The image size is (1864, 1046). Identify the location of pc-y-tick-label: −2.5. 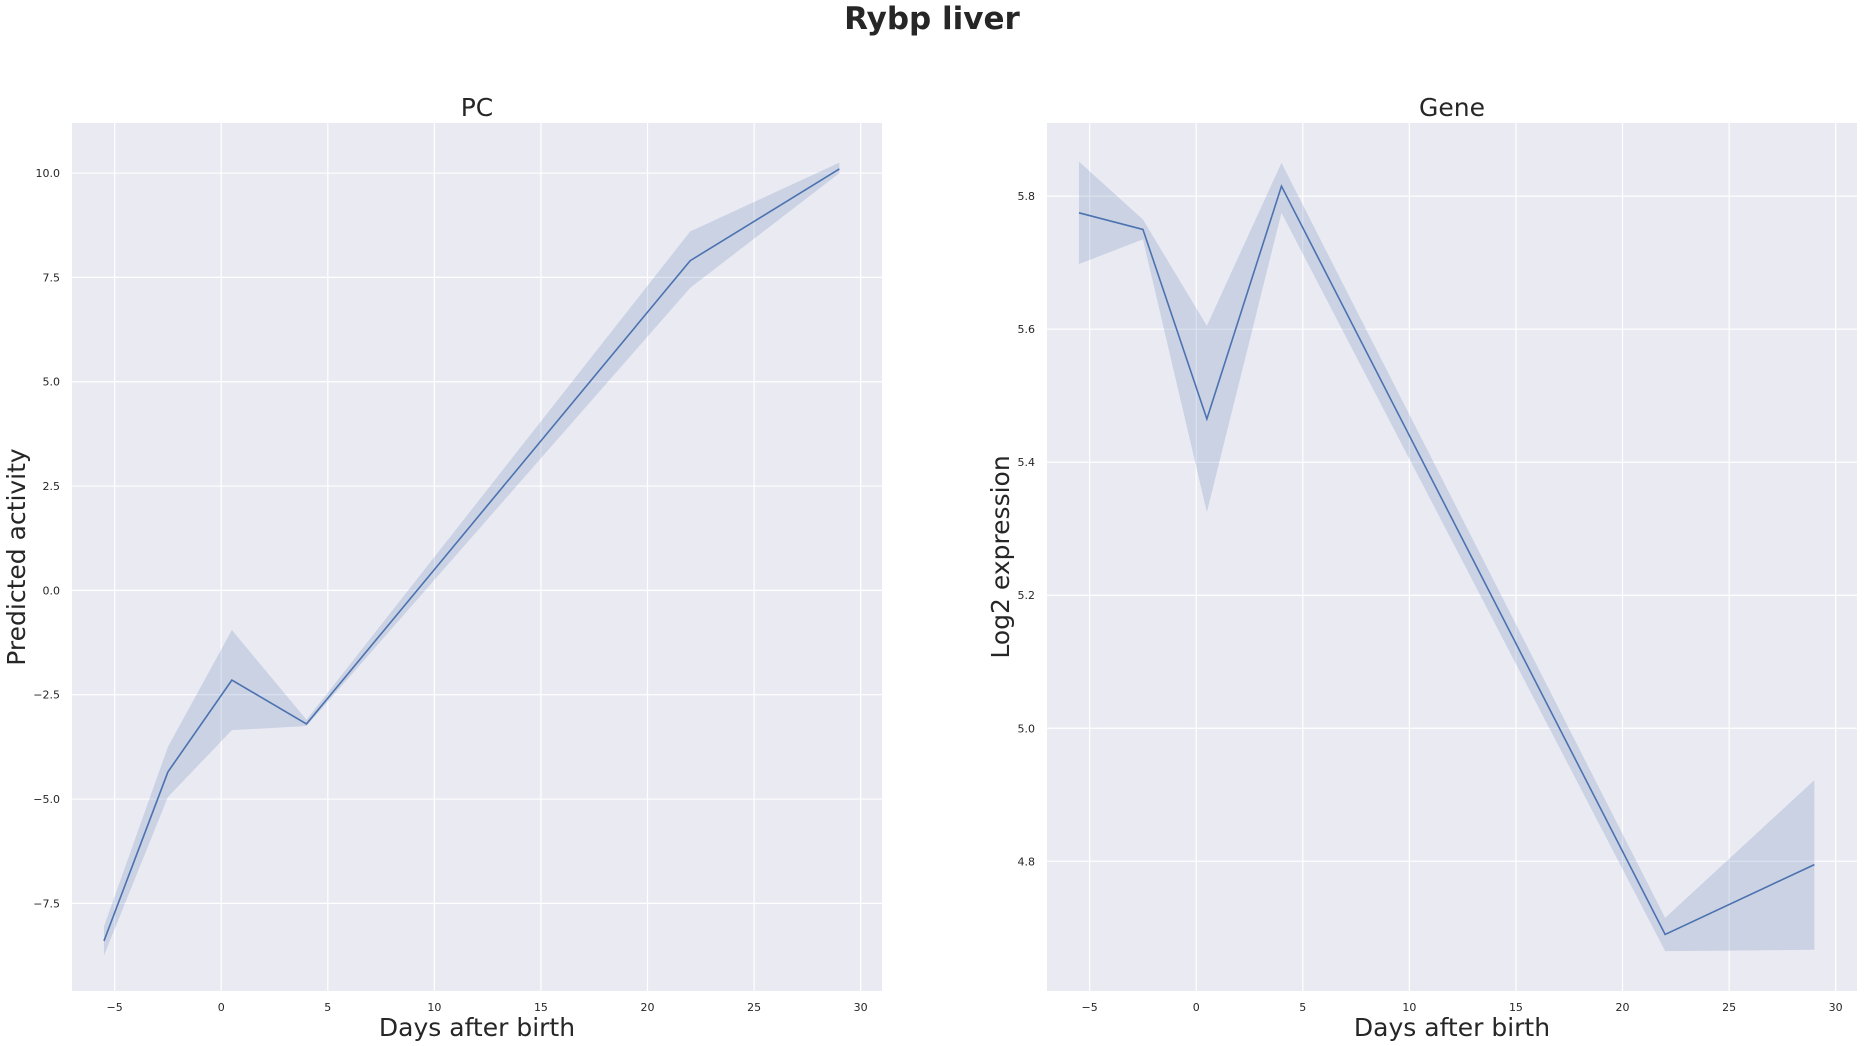
(46, 695).